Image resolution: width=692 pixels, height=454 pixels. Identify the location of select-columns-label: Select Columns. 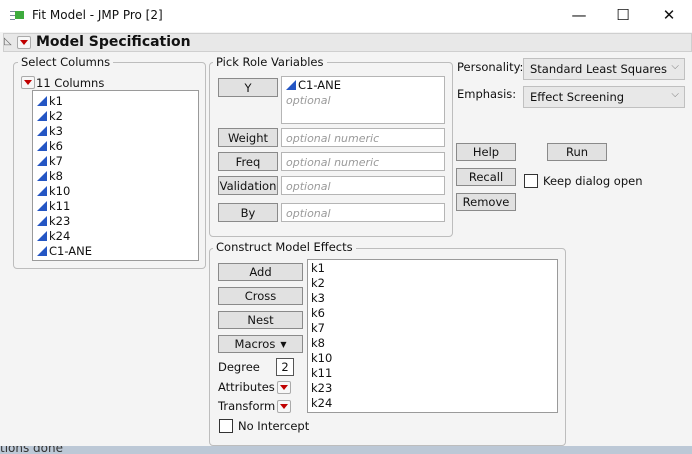
(66, 62).